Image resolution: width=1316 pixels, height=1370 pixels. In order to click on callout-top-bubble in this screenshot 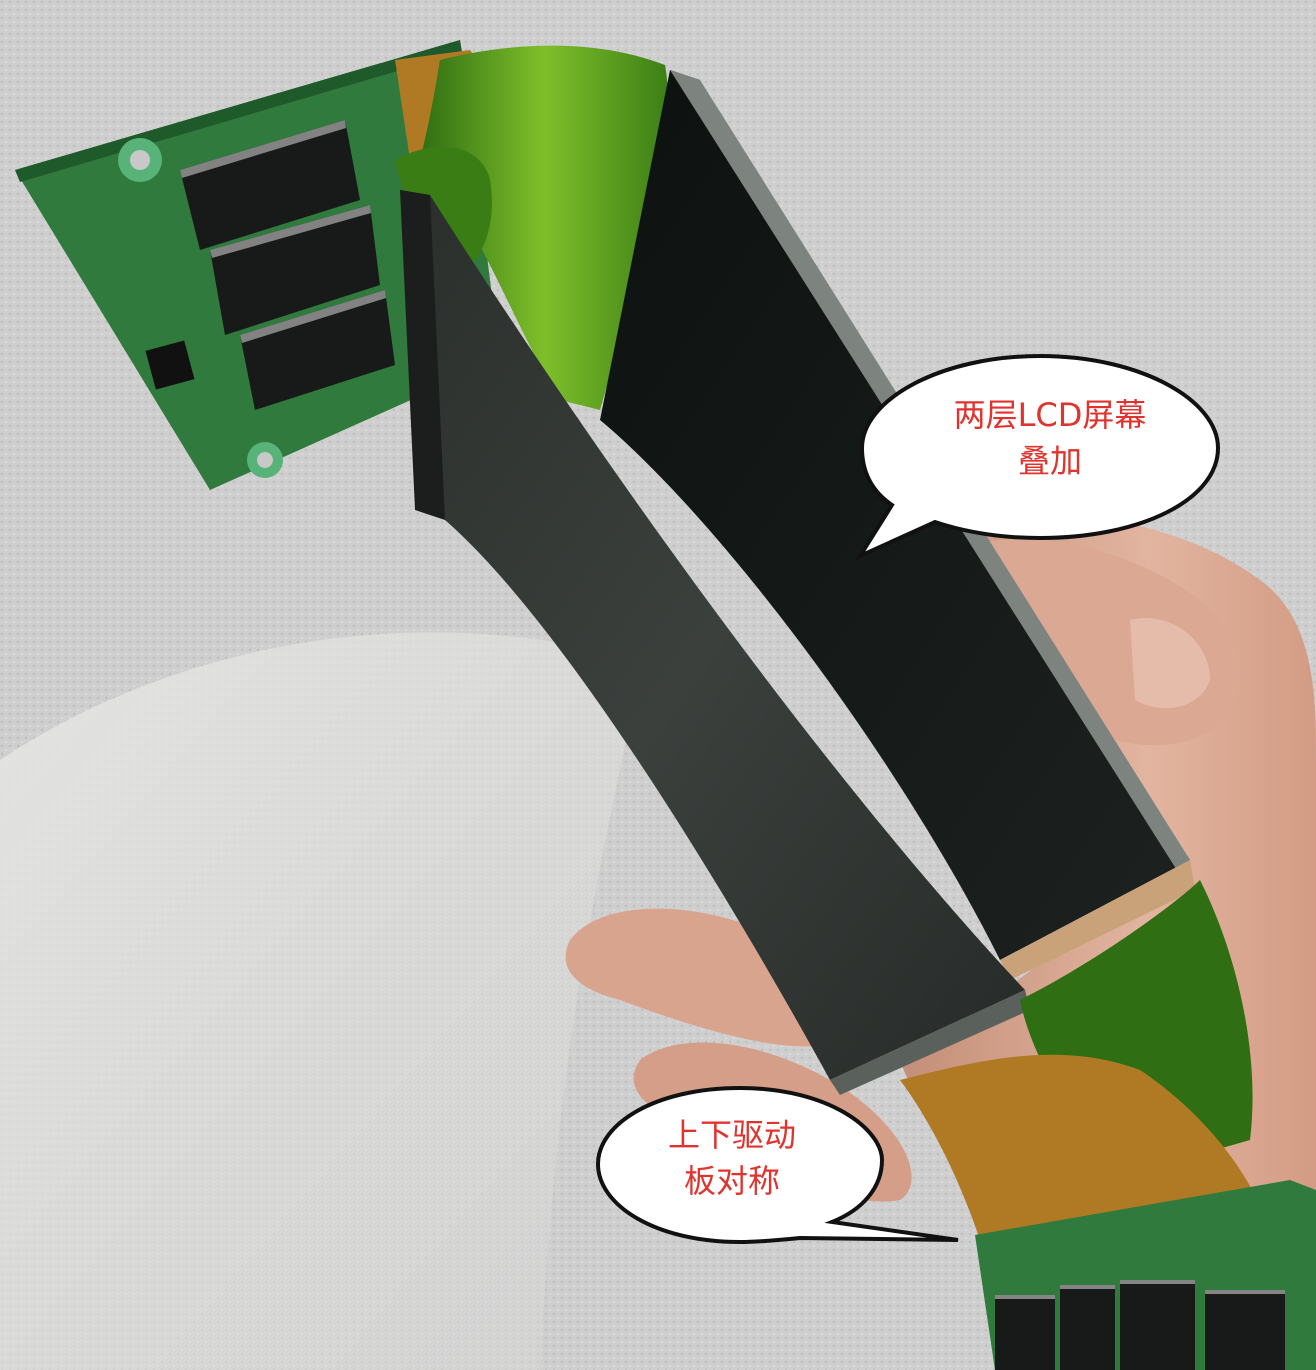, I will do `click(1037, 457)`.